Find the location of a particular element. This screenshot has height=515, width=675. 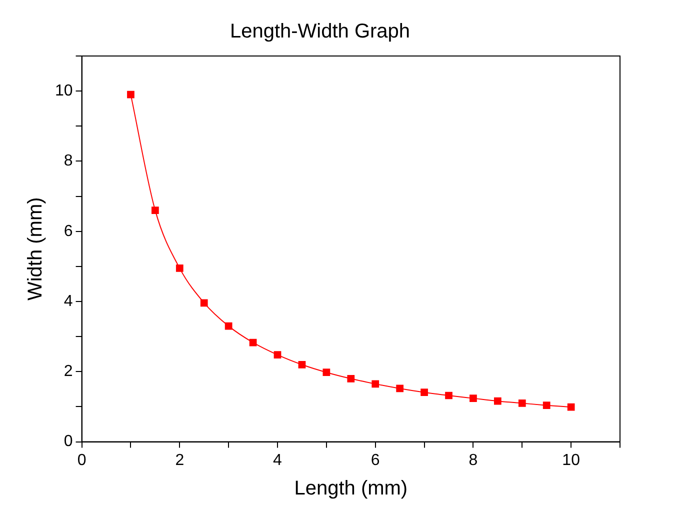

x-tick-label: 10 is located at coordinates (571, 460).